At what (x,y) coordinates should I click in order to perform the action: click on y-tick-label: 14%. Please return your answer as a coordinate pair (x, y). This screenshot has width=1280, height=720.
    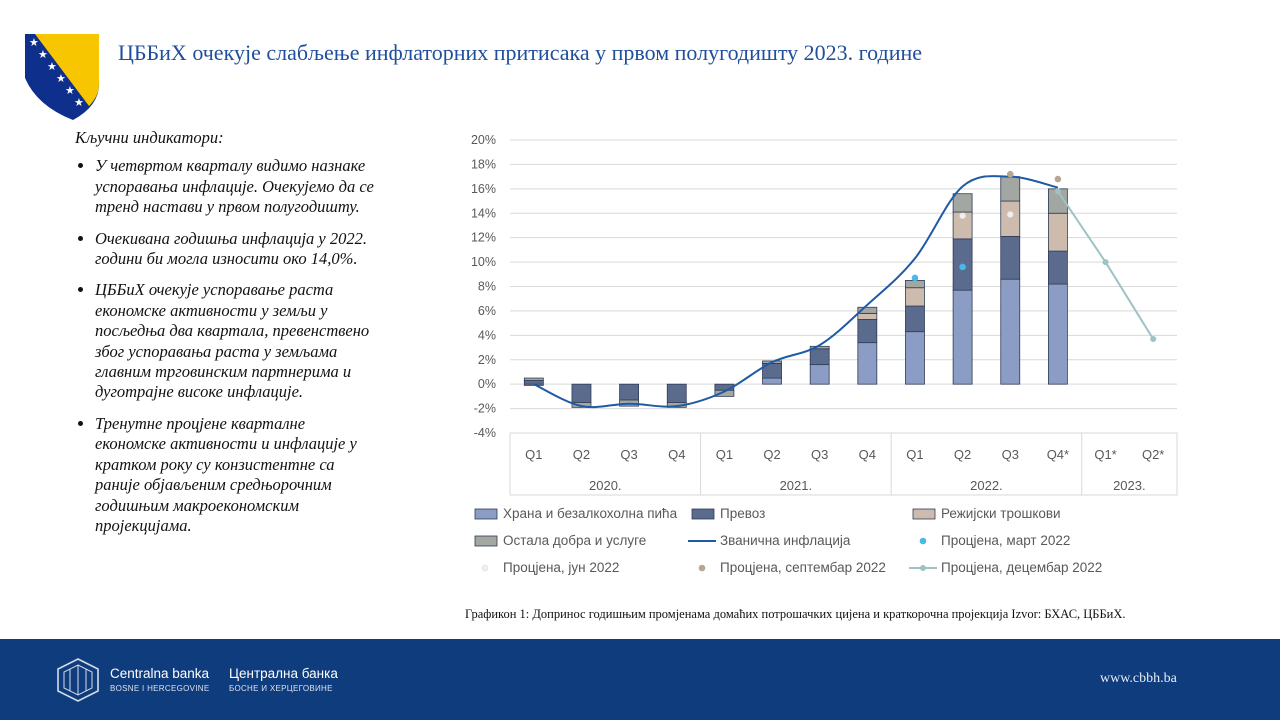
    Looking at the image, I should click on (483, 213).